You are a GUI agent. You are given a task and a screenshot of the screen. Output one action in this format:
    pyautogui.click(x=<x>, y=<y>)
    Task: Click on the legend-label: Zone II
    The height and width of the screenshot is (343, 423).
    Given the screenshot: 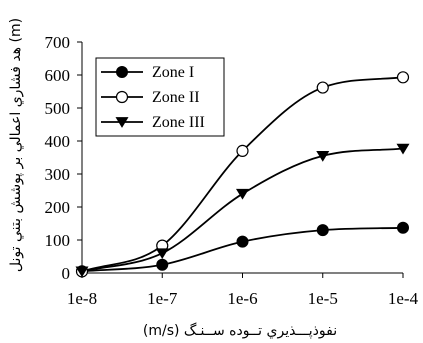 What is the action you would take?
    pyautogui.click(x=176, y=97)
    